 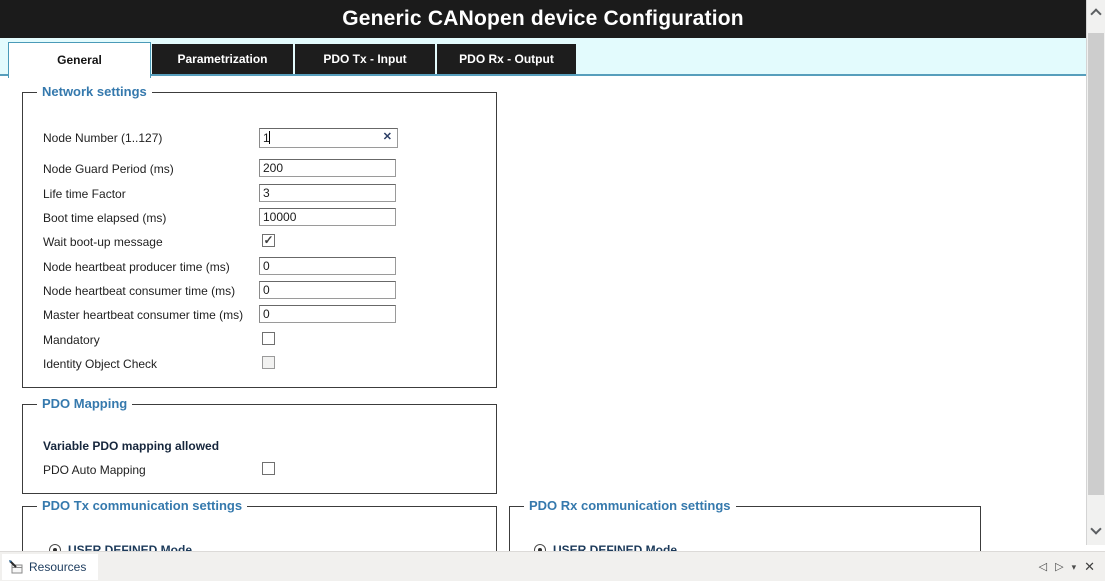 What do you see at coordinates (327, 314) in the screenshot?
I see `master-hb-consumer-input` at bounding box center [327, 314].